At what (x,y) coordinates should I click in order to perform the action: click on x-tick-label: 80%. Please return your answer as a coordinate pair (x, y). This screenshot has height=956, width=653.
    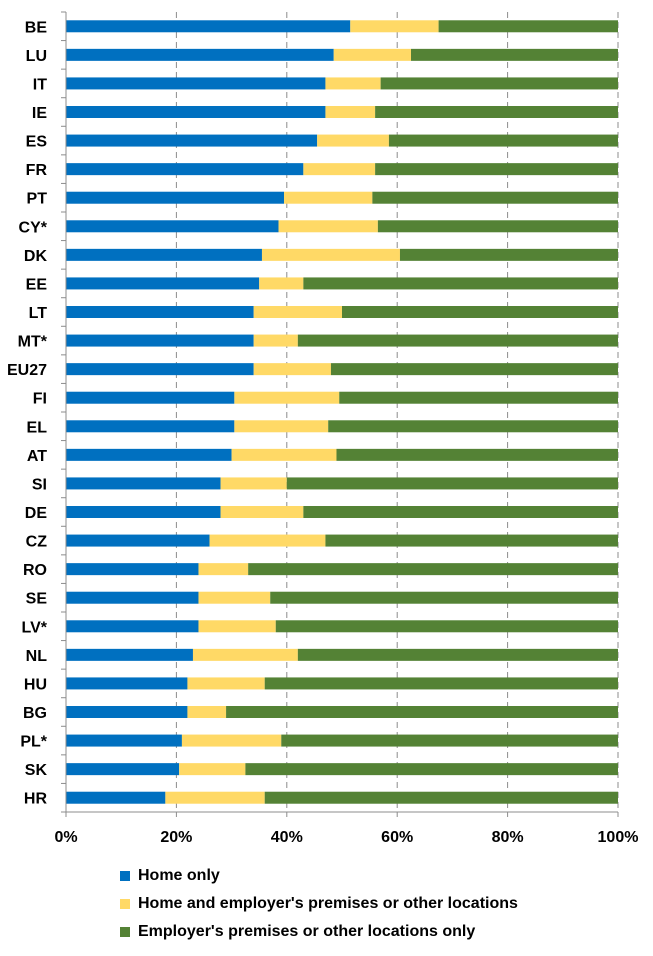
    Looking at the image, I should click on (508, 837).